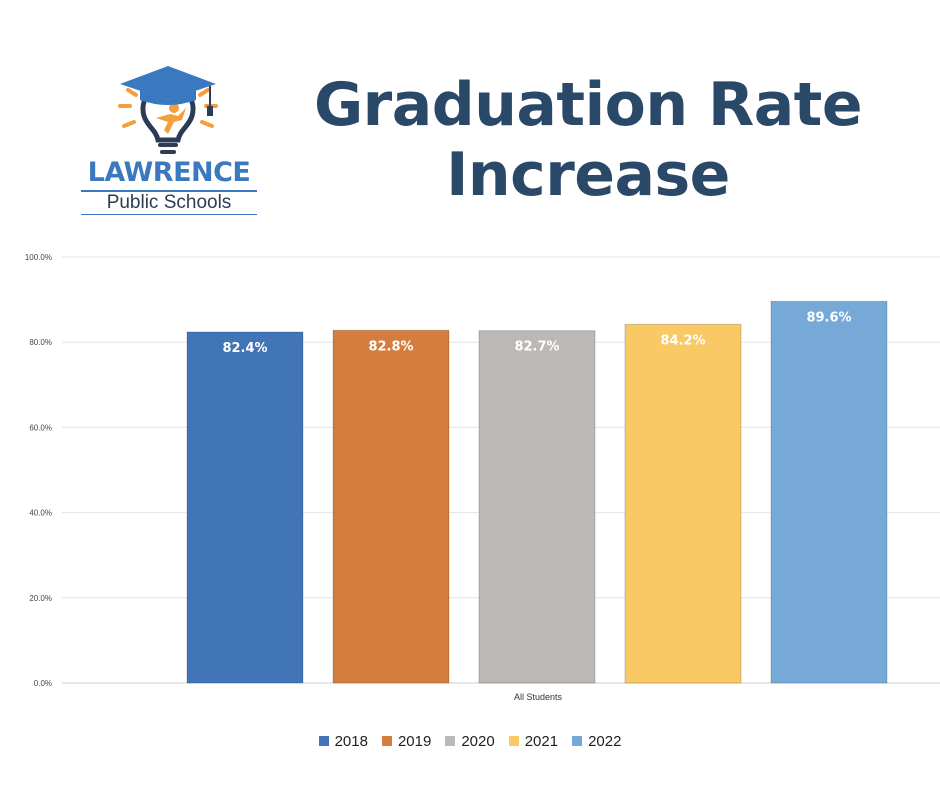 The width and height of the screenshot is (940, 788). I want to click on x-category-label: All Students, so click(538, 697).